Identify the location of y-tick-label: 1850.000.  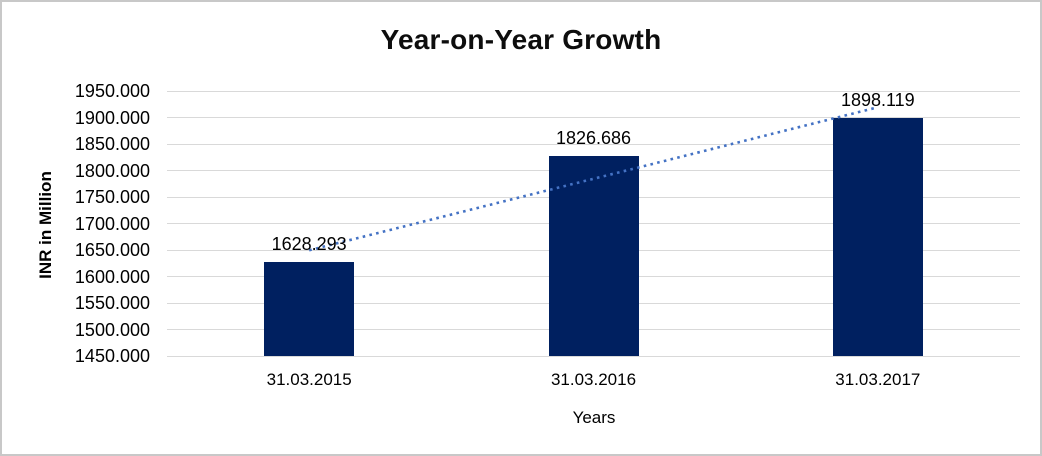
(112, 144).